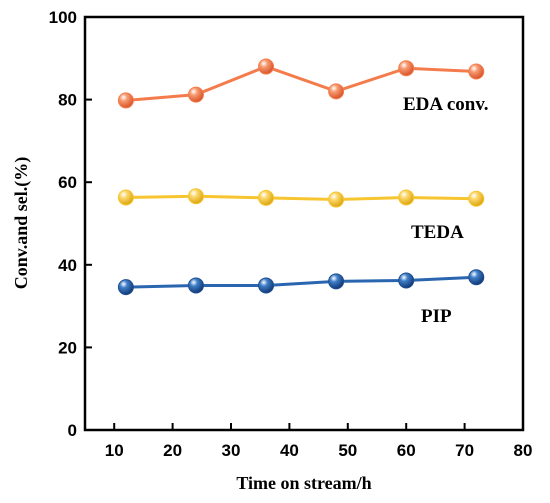 This screenshot has height=503, width=550. What do you see at coordinates (437, 232) in the screenshot?
I see `series-label-teda: TEDA` at bounding box center [437, 232].